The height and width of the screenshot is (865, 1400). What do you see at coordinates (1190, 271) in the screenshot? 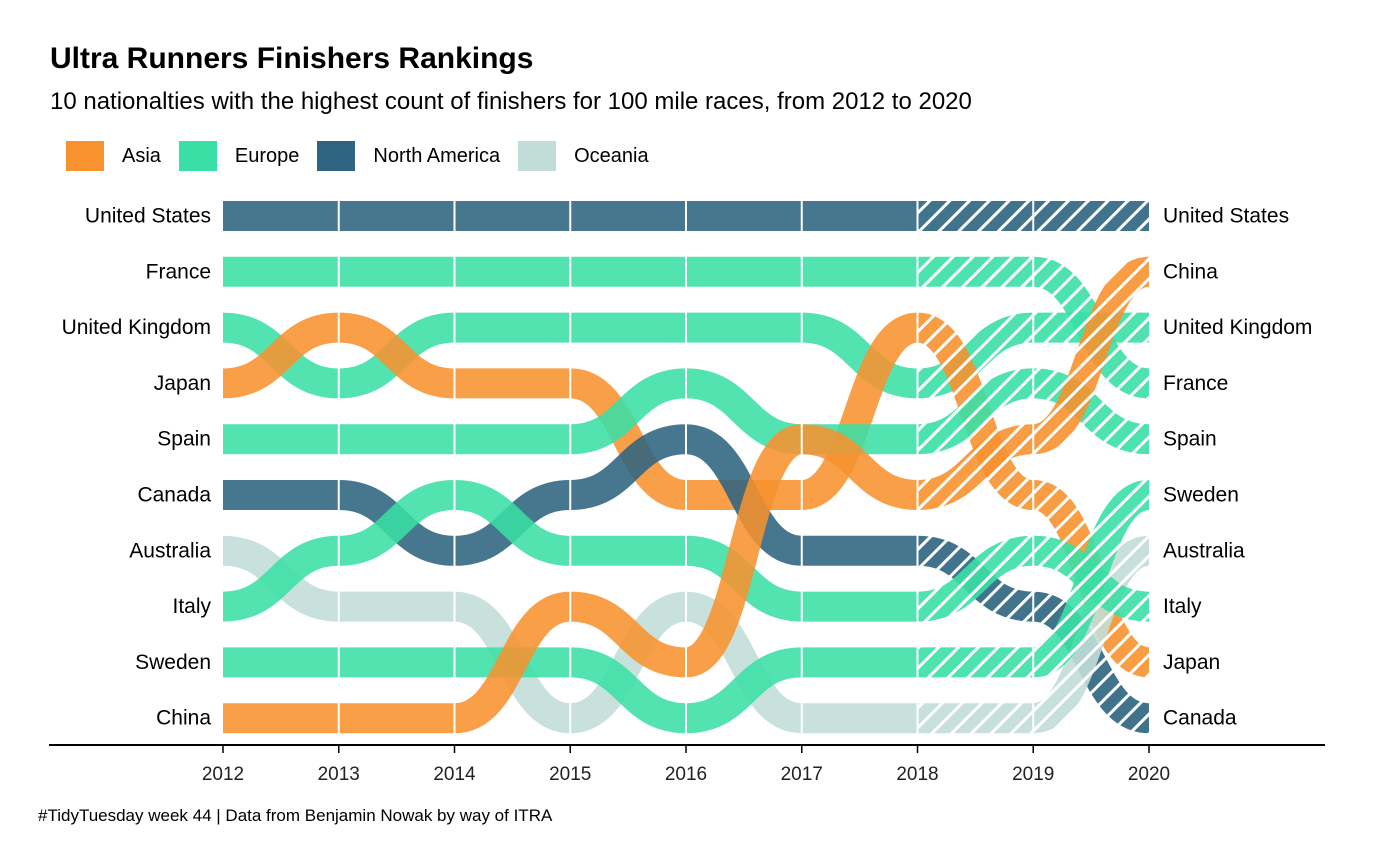
I see `right-label: China` at bounding box center [1190, 271].